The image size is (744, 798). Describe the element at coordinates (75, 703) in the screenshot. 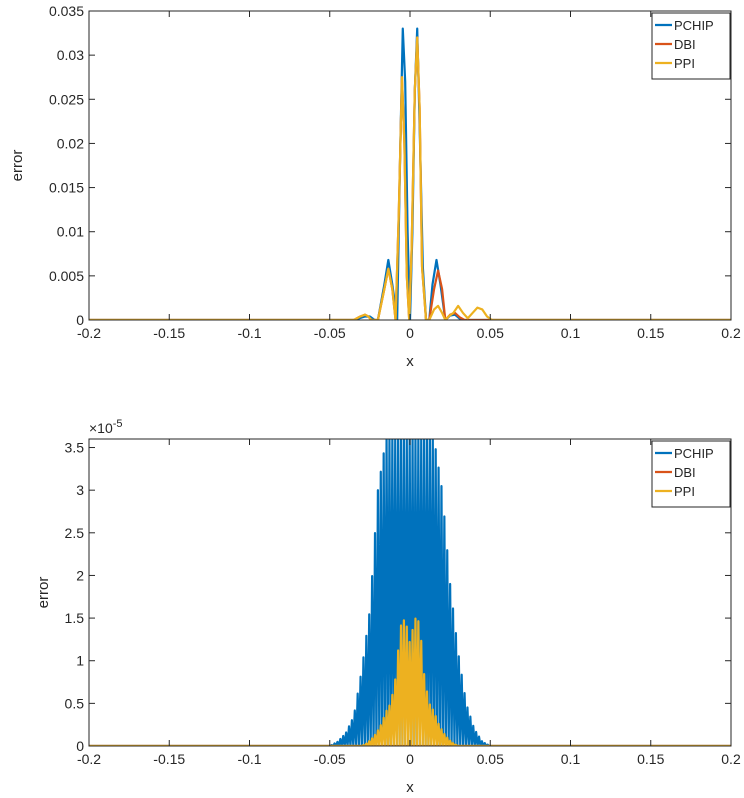

I see `y-tick-label: 0.5` at that location.